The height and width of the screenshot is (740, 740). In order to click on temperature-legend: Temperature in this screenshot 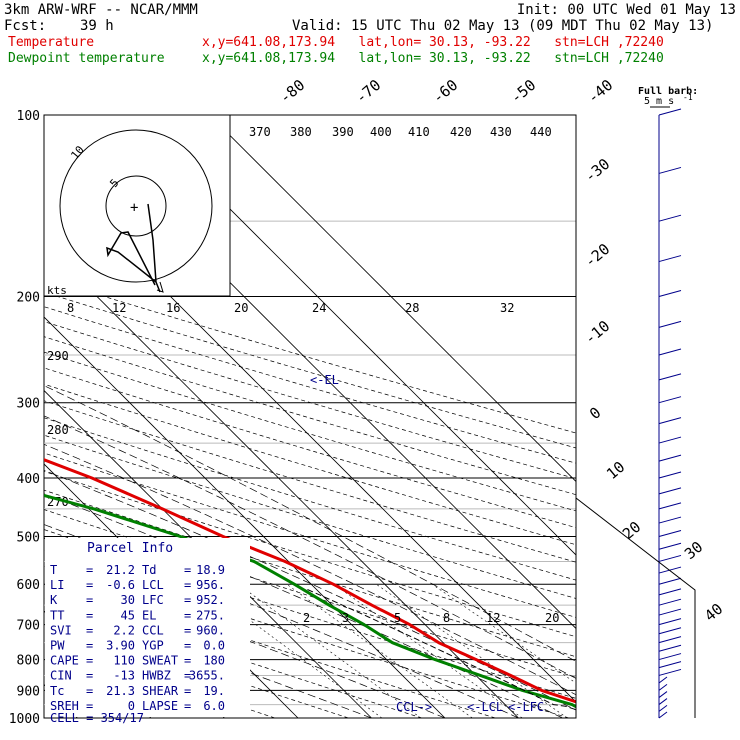, I will do `click(51, 42)`.